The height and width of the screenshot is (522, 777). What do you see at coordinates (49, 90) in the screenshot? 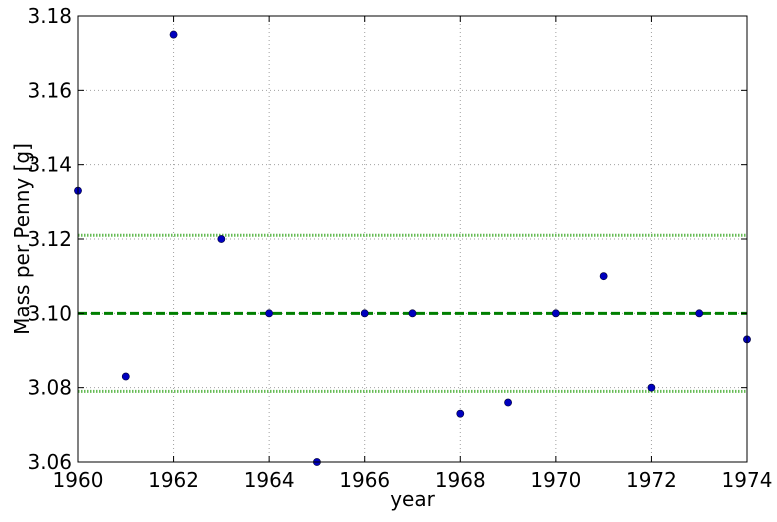
I see `y-tick-label: 3.16` at bounding box center [49, 90].